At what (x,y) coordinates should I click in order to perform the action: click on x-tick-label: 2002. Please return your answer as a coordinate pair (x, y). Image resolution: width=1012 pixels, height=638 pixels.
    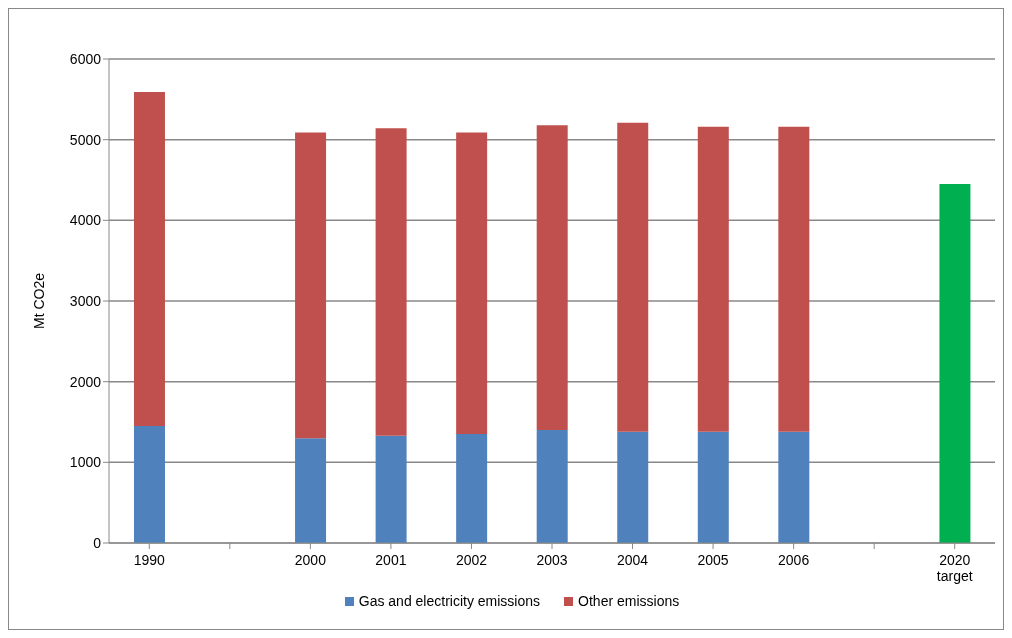
    Looking at the image, I should click on (471, 560).